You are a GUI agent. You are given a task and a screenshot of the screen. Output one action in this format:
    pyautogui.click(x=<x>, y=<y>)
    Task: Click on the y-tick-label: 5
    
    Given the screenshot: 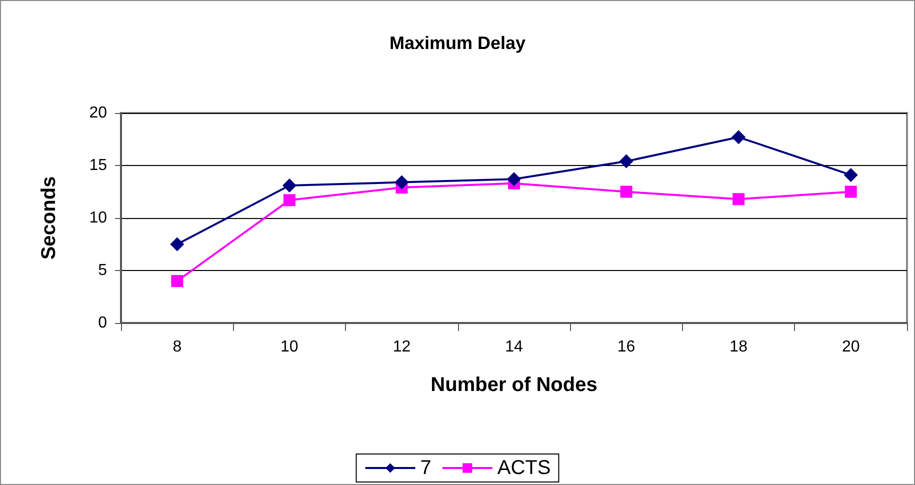 What is the action you would take?
    pyautogui.click(x=103, y=270)
    